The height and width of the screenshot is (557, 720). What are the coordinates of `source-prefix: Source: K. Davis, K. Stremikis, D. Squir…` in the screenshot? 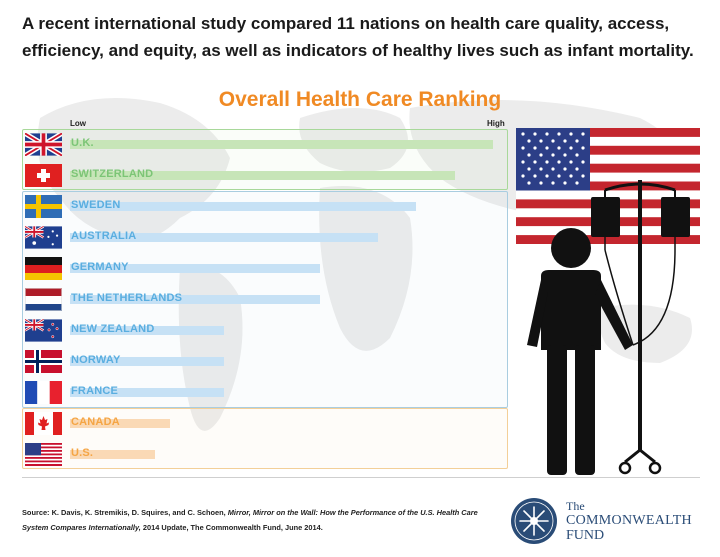 It's located at (125, 512).